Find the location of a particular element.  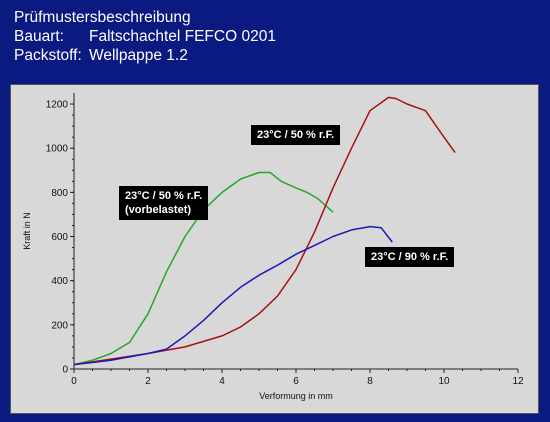

x-tick-label: 0 is located at coordinates (74, 381).